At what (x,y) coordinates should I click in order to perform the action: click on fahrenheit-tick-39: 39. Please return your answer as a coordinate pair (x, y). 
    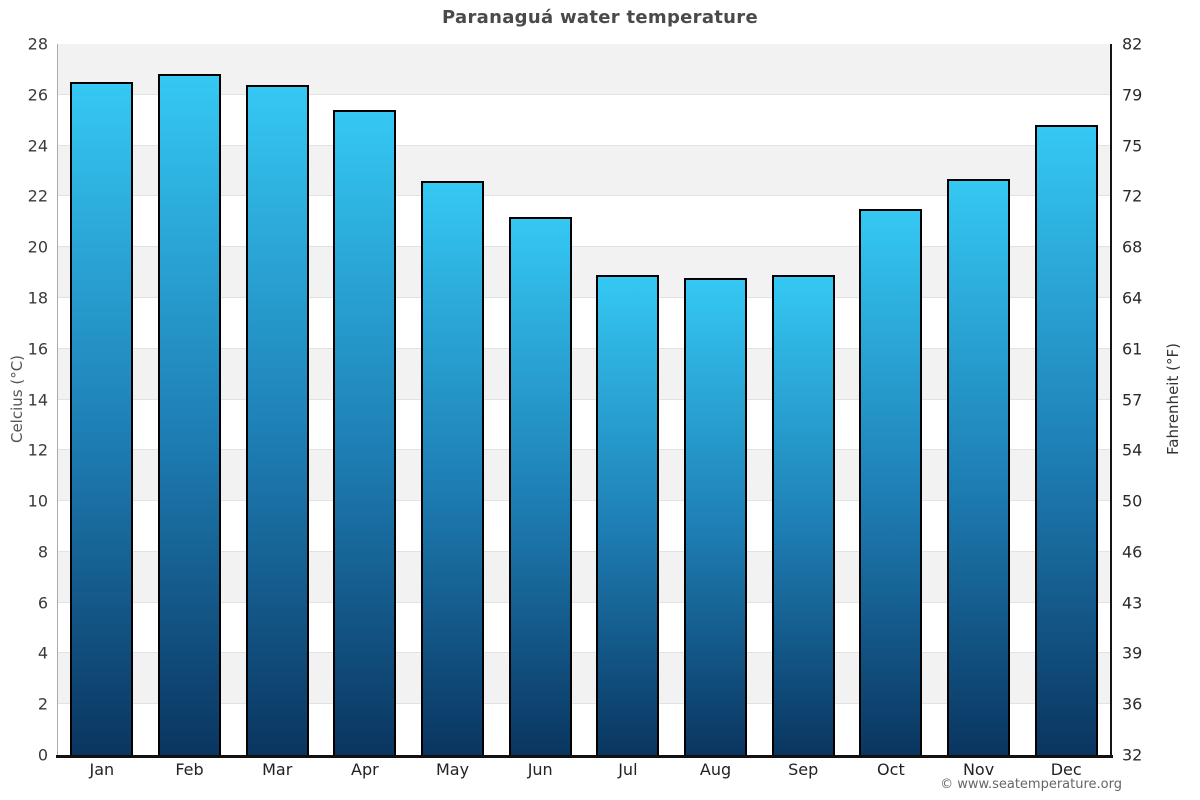
    Looking at the image, I should click on (1132, 653).